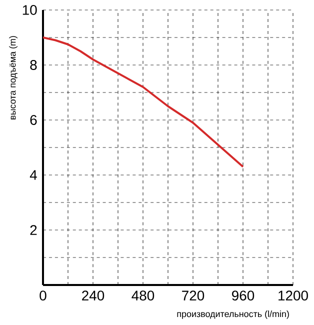  I want to click on y-tick-label: 2, so click(33, 230).